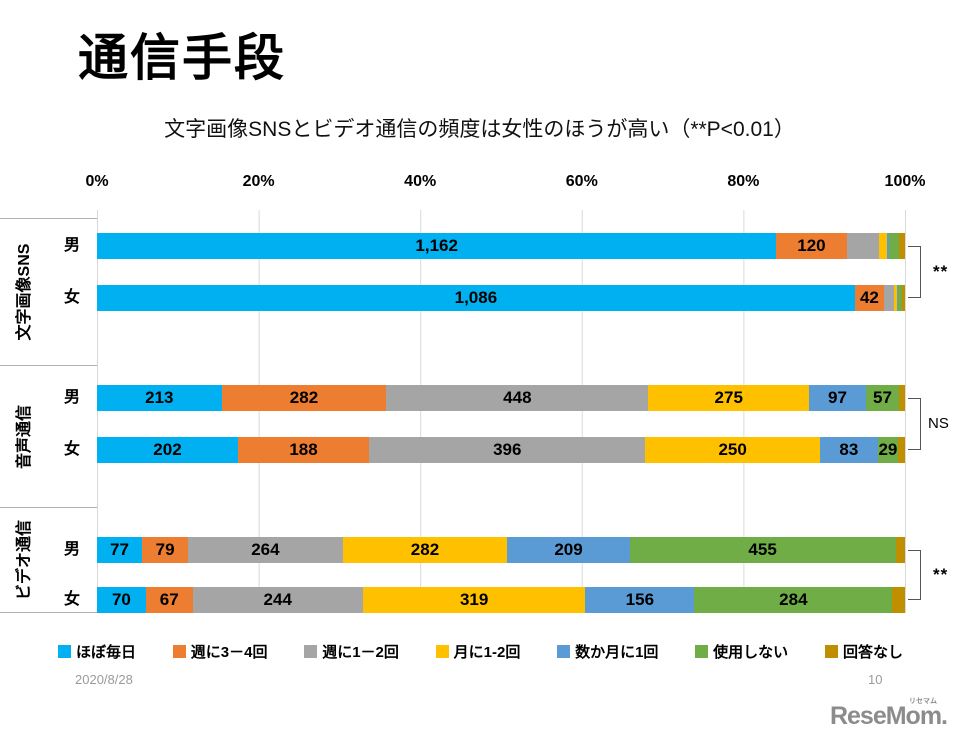 The image size is (959, 750). I want to click on bar-segment: 319, so click(474, 600).